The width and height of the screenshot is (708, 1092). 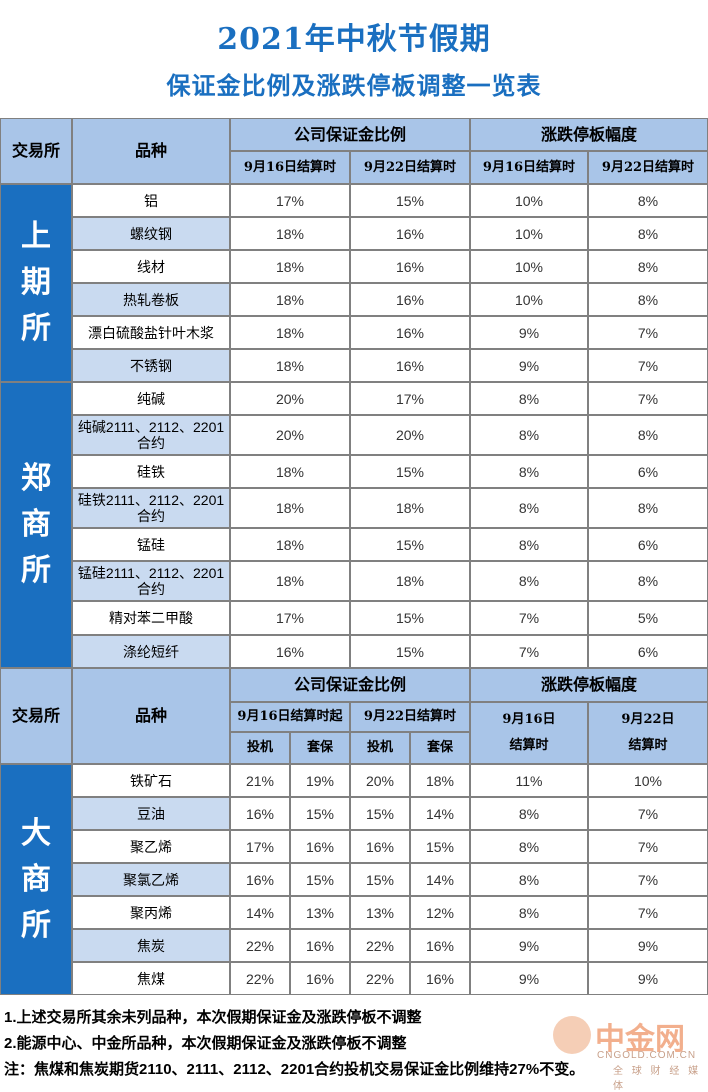 What do you see at coordinates (213, 1017) in the screenshot?
I see `note-1: 1.上述交易所其余未列品种，本次假期保证金及涨跌停板不调整` at bounding box center [213, 1017].